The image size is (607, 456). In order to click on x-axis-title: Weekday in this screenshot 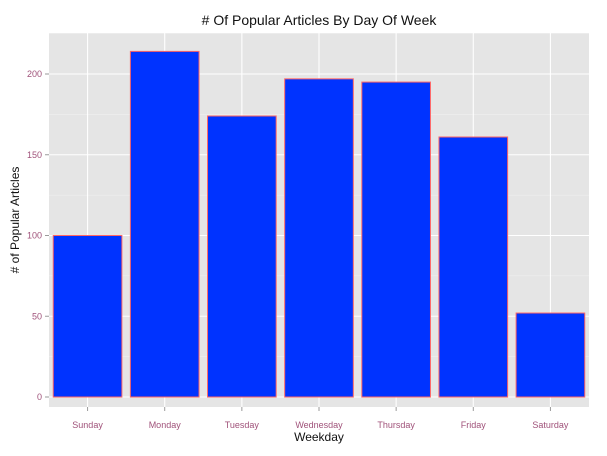, I will do `click(319, 437)`.